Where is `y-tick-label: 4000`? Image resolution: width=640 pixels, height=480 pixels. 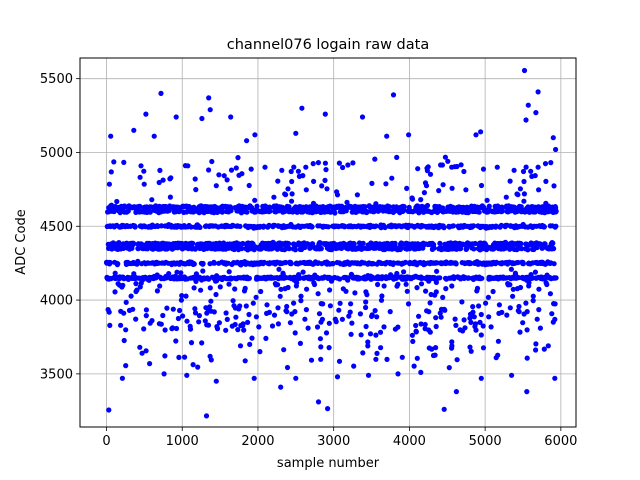
y-tick-label: 4000 is located at coordinates (56, 301).